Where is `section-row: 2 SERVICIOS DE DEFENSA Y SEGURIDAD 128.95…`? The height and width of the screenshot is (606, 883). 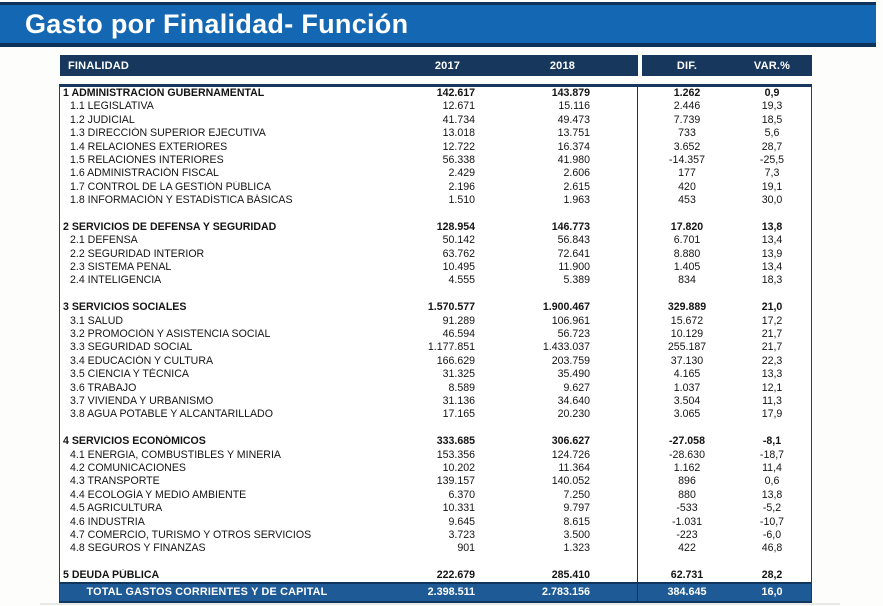 section-row: 2 SERVICIOS DE DEFENSA Y SEGURIDAD 128.95… is located at coordinates (435, 227).